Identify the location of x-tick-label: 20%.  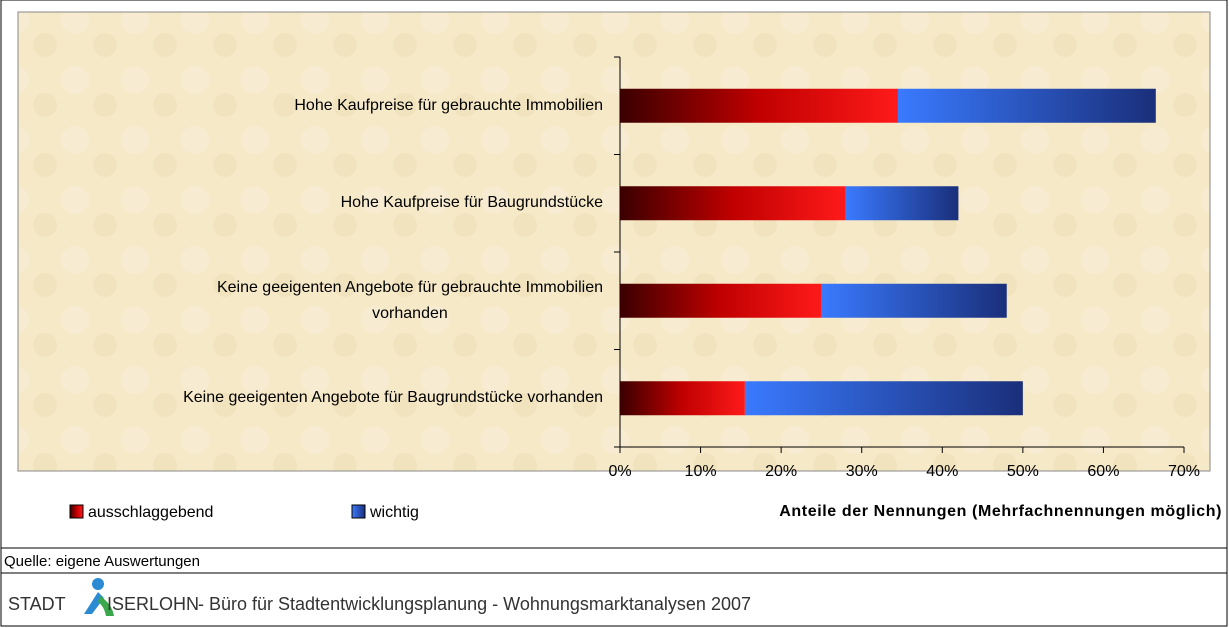
(781, 471).